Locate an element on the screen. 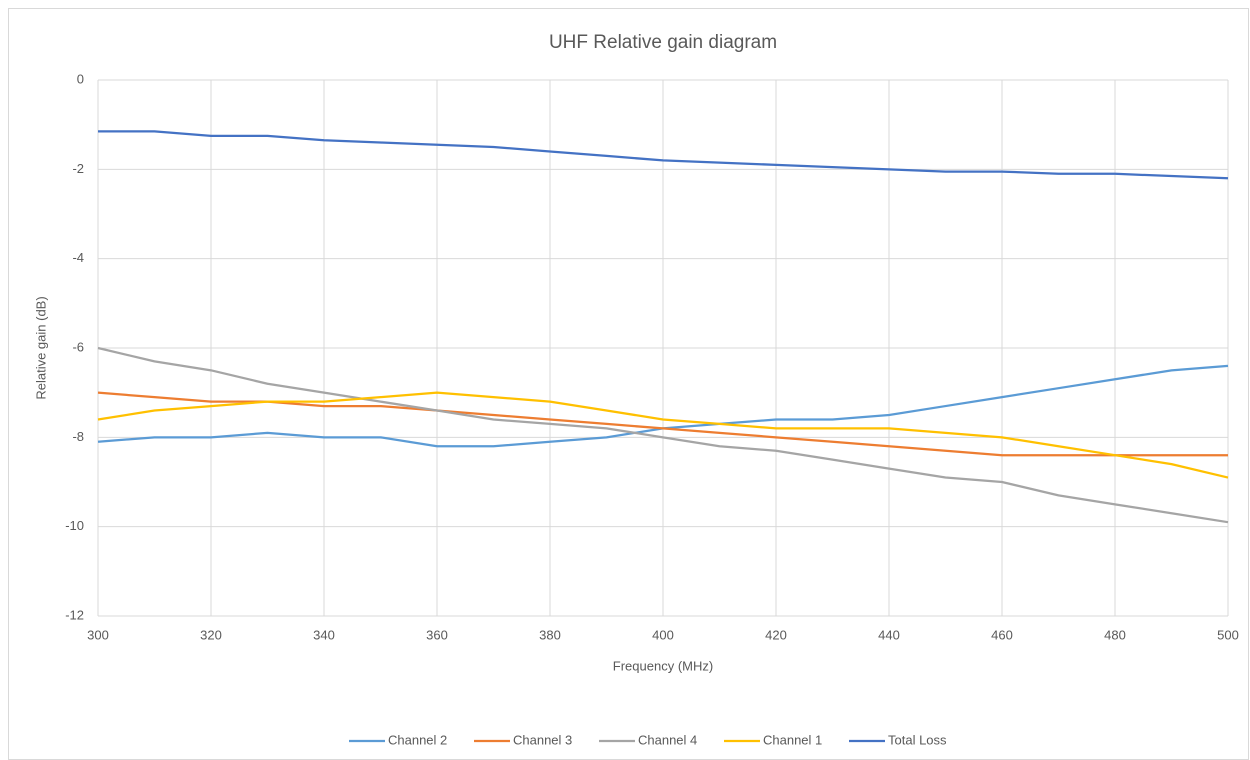  x-tick-label: 360 is located at coordinates (437, 634).